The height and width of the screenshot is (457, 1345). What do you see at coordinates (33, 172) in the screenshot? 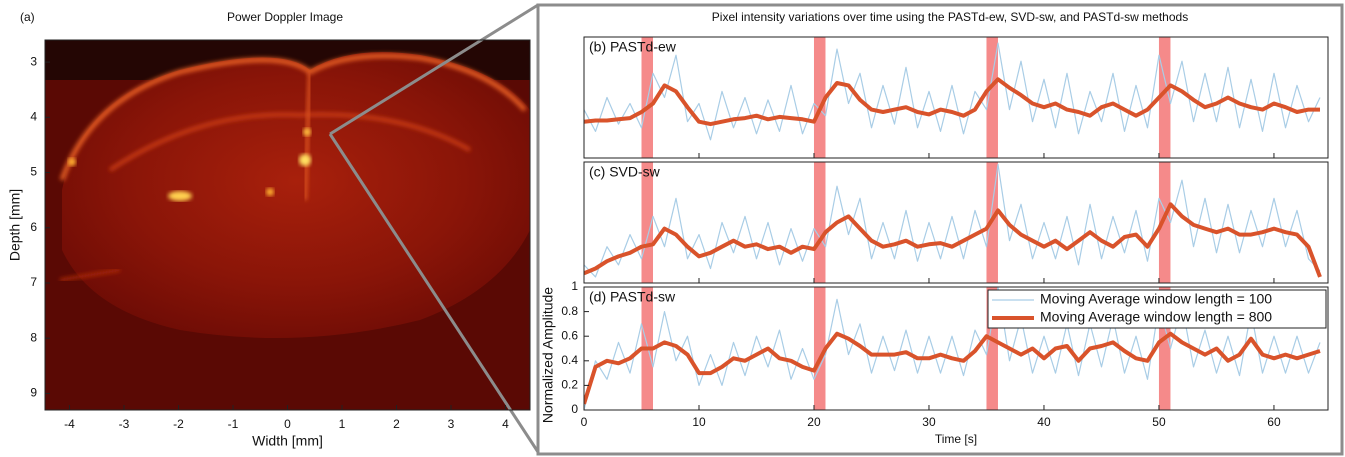
I see `y-tick-label: 5` at bounding box center [33, 172].